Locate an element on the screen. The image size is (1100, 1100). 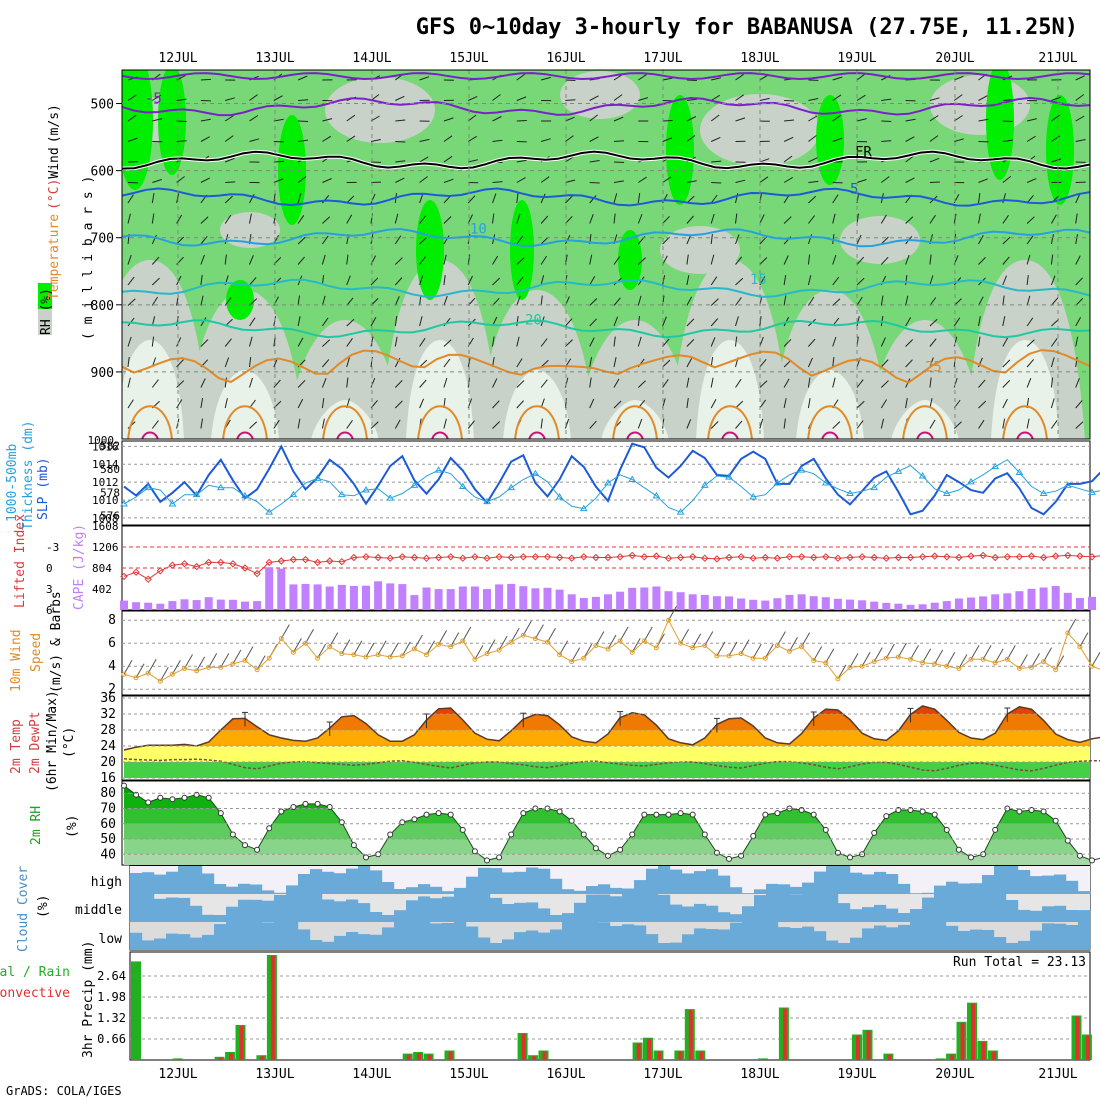
rh-legend-swatch-bright is located at coordinates (45, 296).